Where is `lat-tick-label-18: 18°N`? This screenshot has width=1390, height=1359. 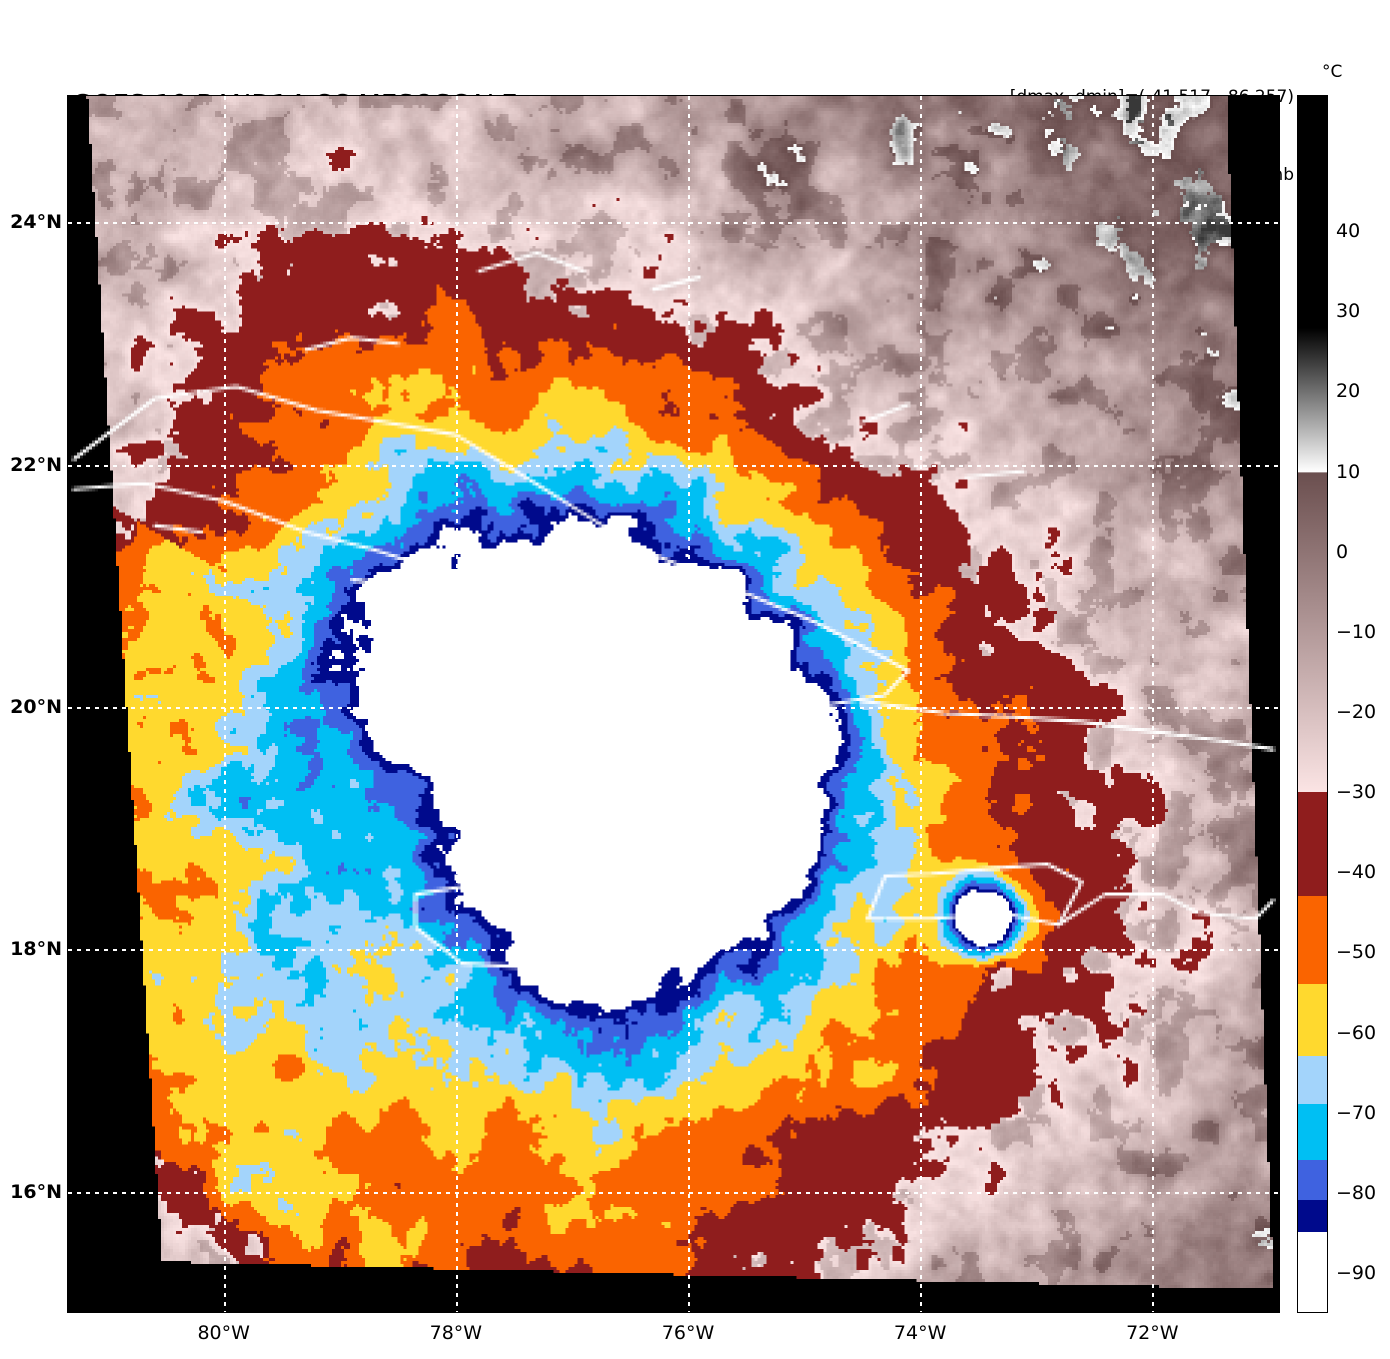 lat-tick-label-18: 18°N is located at coordinates (36, 949).